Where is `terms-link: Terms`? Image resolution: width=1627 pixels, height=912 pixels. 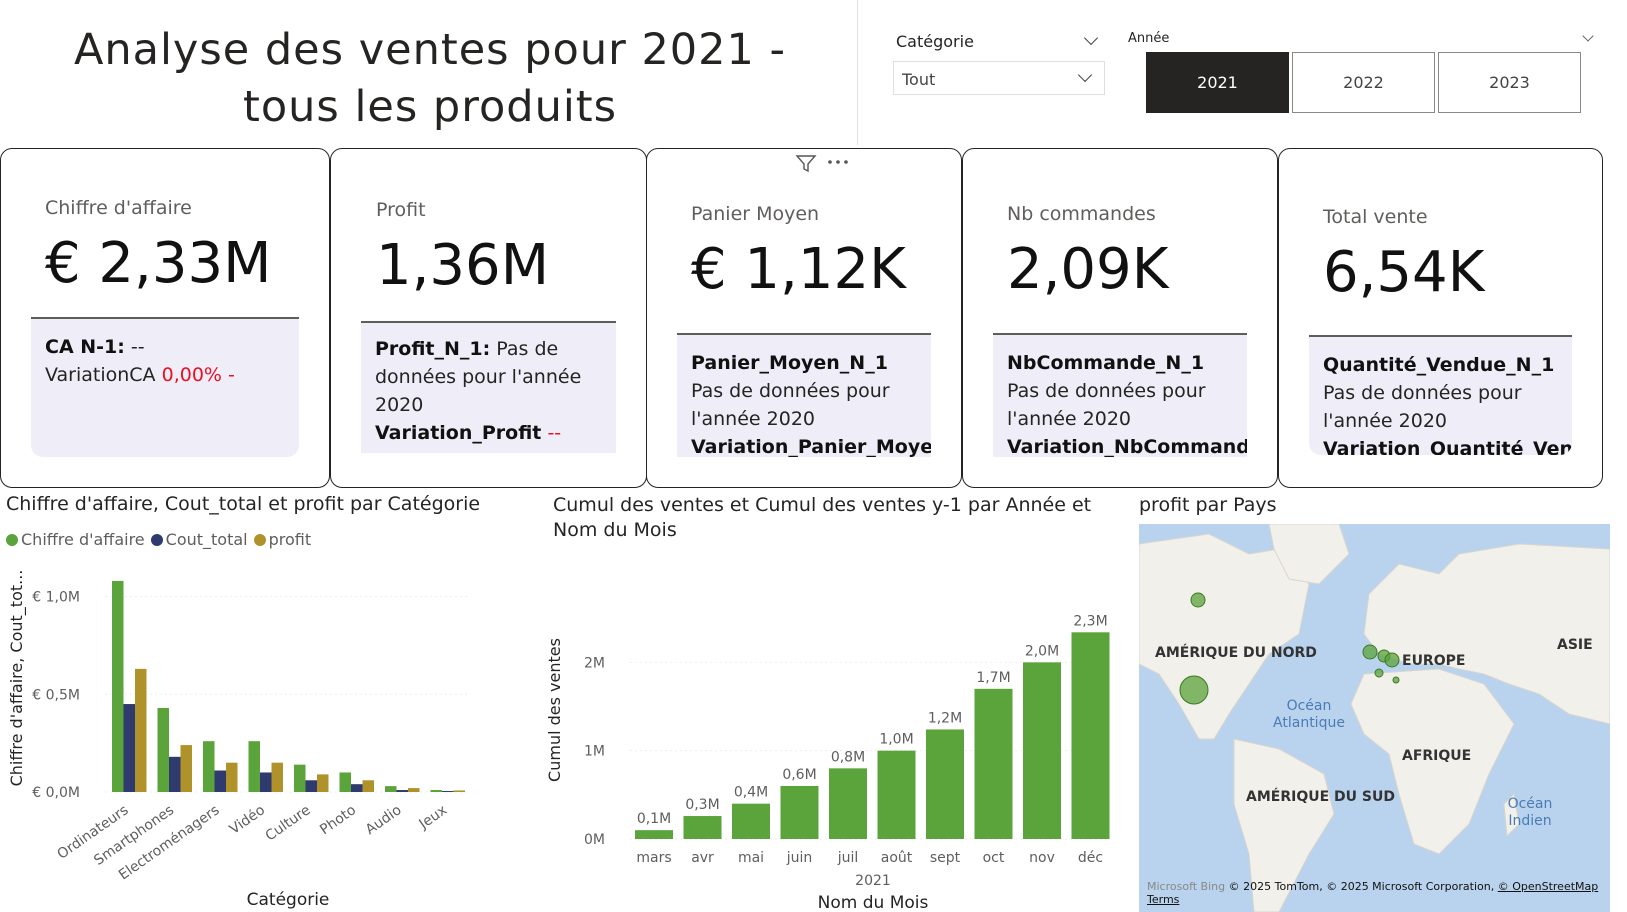
terms-link: Terms is located at coordinates (1163, 899).